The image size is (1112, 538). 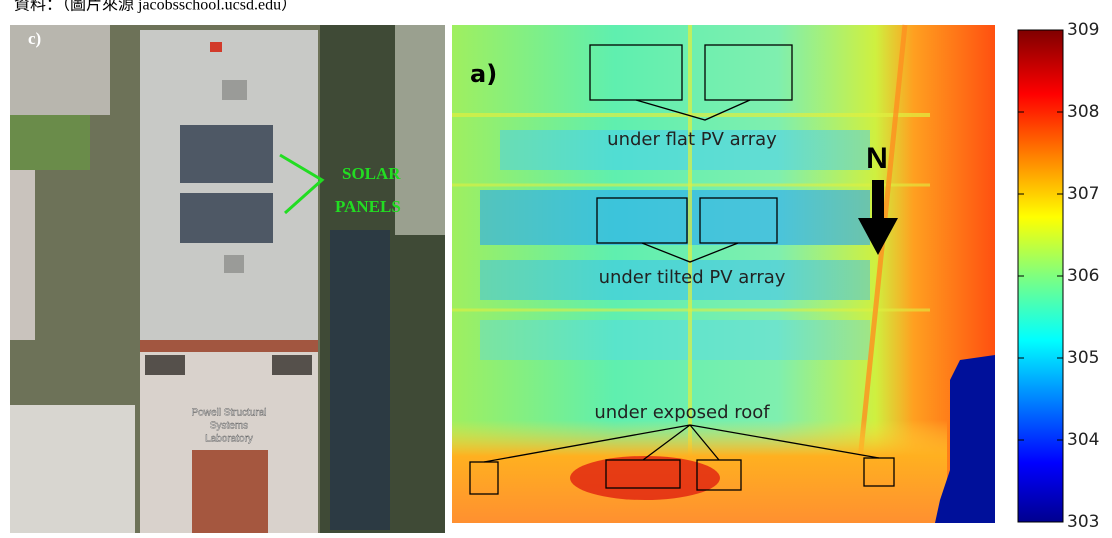 What do you see at coordinates (1083, 30) in the screenshot?
I see `tick-label: 309` at bounding box center [1083, 30].